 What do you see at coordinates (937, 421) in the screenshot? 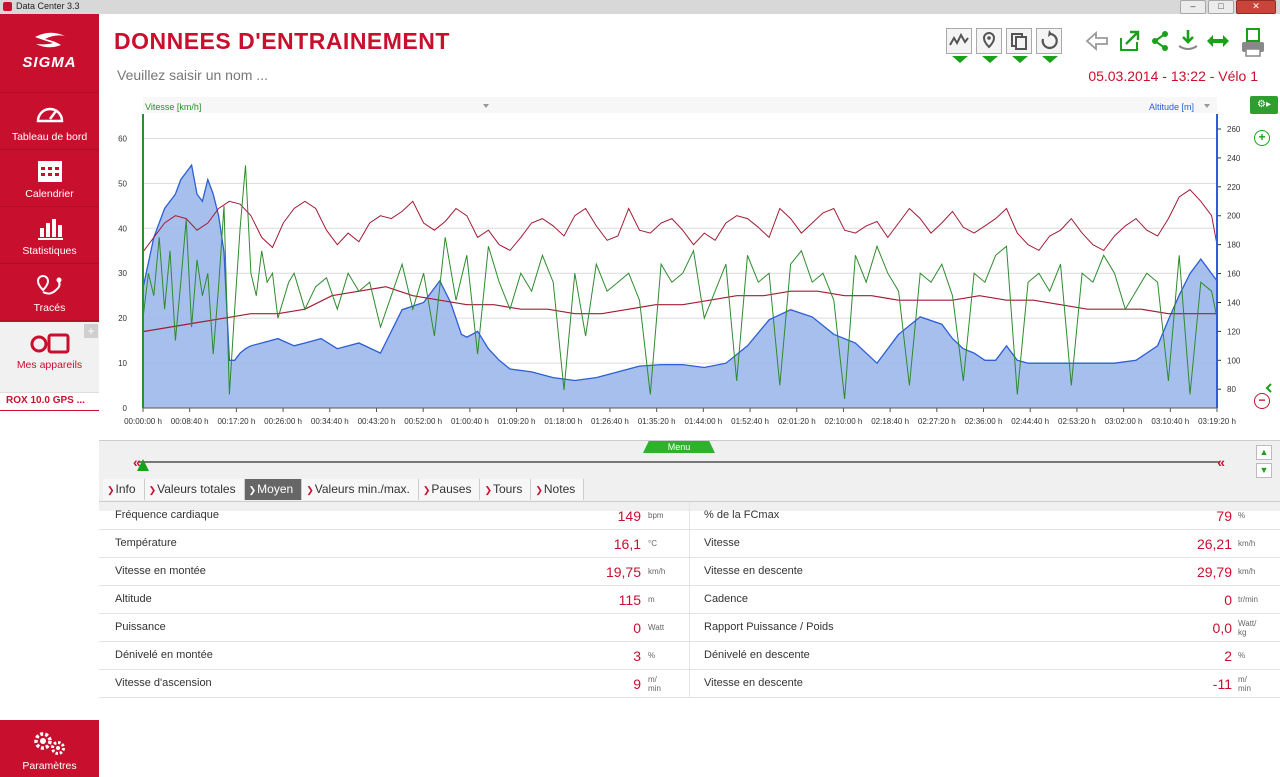
I see `x-tick-label: 02:27:20 h` at bounding box center [937, 421].